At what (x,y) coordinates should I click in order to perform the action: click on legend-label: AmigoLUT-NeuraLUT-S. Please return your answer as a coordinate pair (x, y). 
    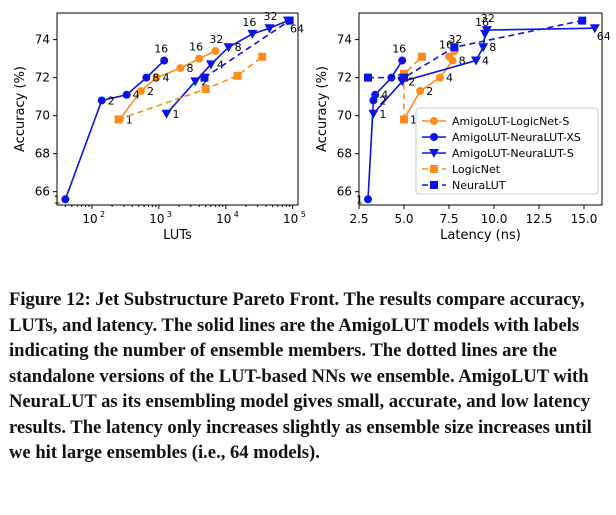
    Looking at the image, I should click on (513, 153).